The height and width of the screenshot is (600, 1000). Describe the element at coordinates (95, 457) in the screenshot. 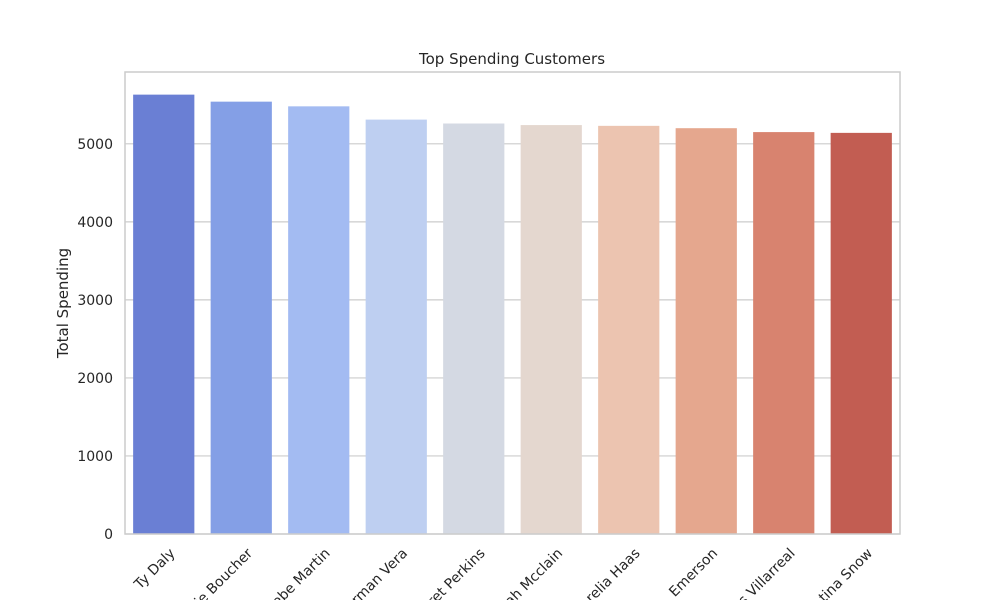

I see `y-tick-label: 1000` at that location.